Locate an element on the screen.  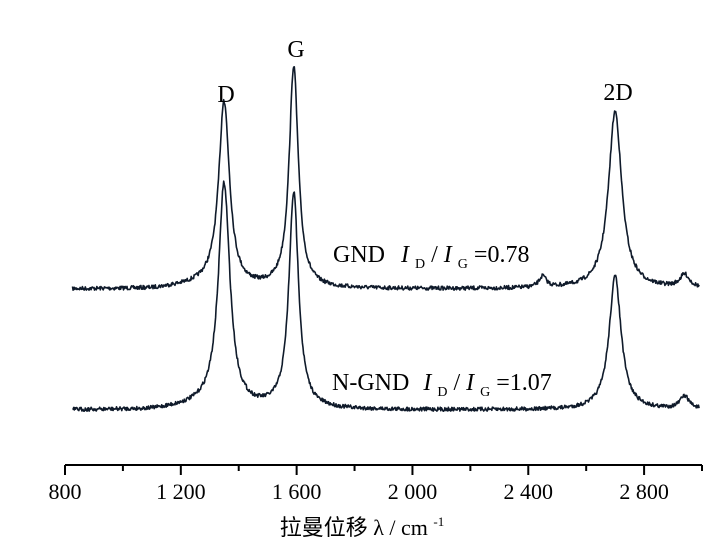
peak-label-g: G is located at coordinates (295, 50).